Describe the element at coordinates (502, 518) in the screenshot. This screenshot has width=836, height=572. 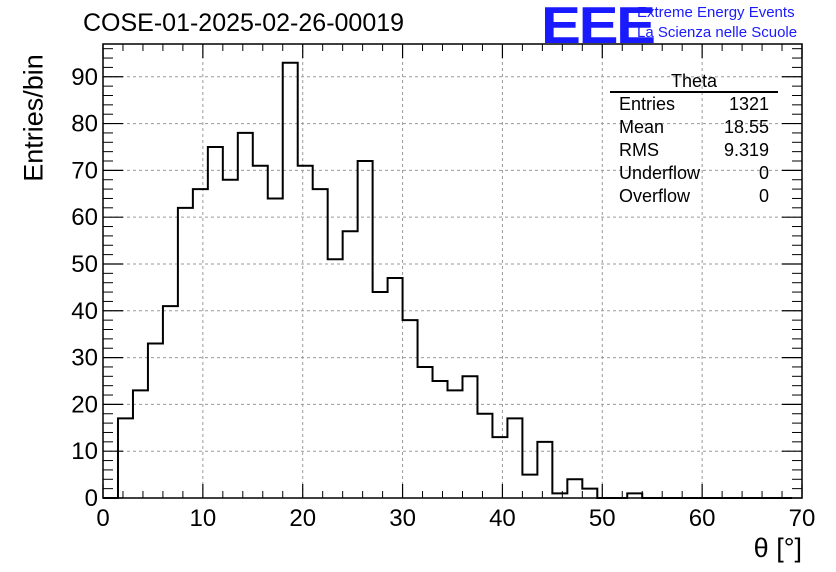
I see `x-tick-label: 40` at that location.